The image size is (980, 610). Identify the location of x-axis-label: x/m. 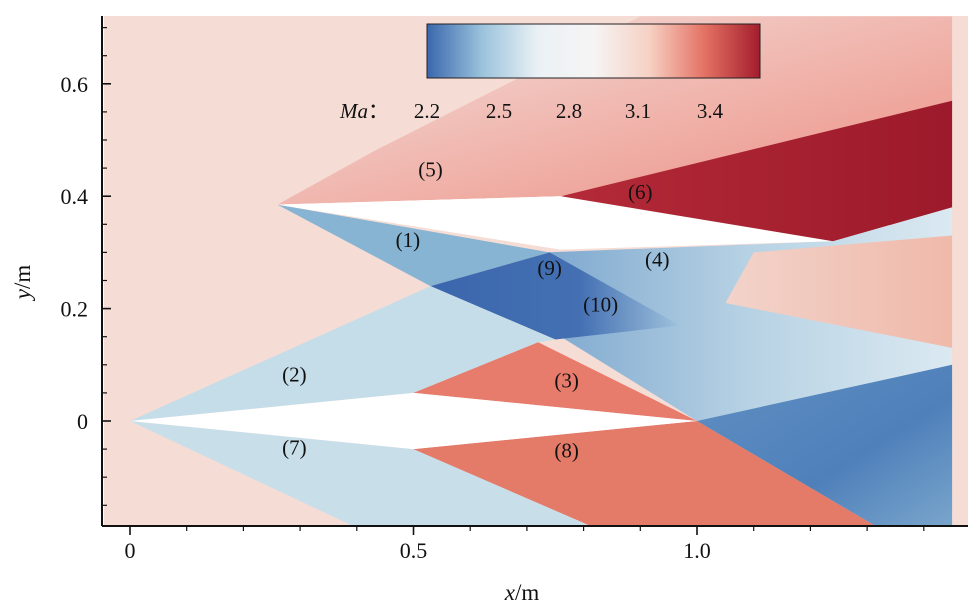
(522, 592).